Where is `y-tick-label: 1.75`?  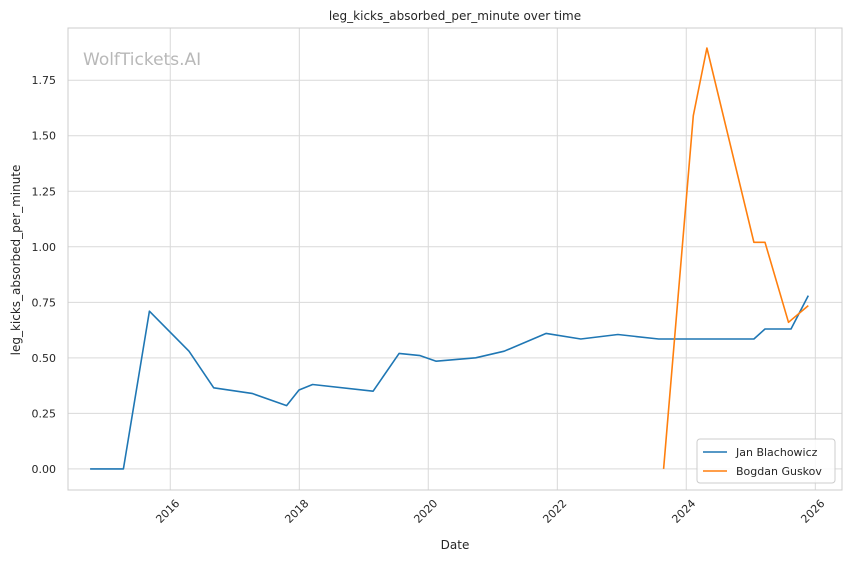 y-tick-label: 1.75 is located at coordinates (44, 80).